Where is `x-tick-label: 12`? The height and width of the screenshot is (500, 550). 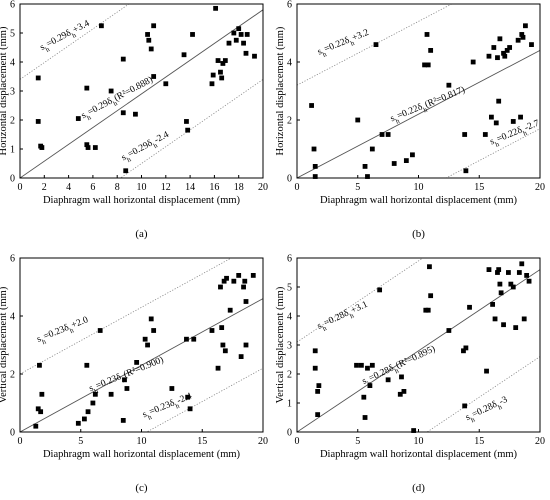 x-tick-label: 12 is located at coordinates (166, 187).